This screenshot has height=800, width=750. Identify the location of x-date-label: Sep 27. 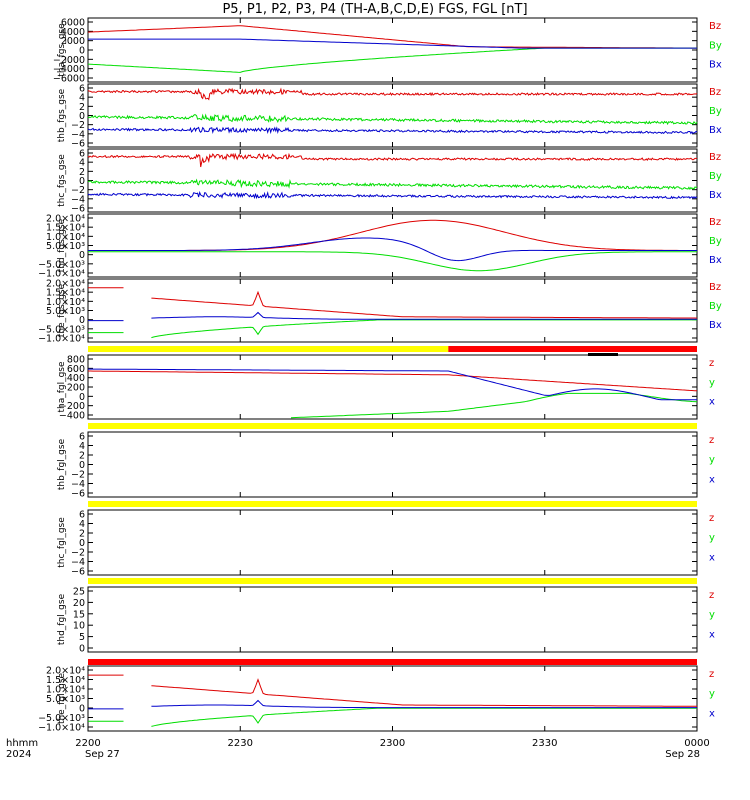
(102, 754).